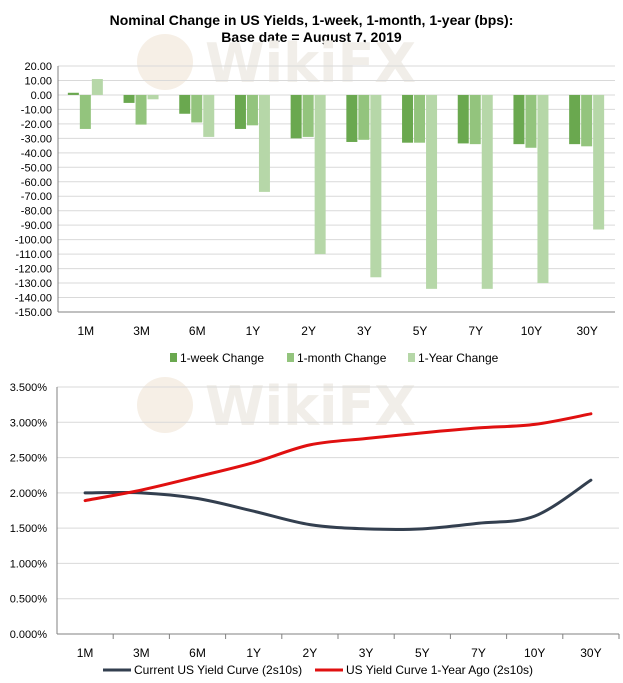 Image resolution: width=623 pixels, height=683 pixels. I want to click on legend-label: 1-month Change, so click(342, 358).